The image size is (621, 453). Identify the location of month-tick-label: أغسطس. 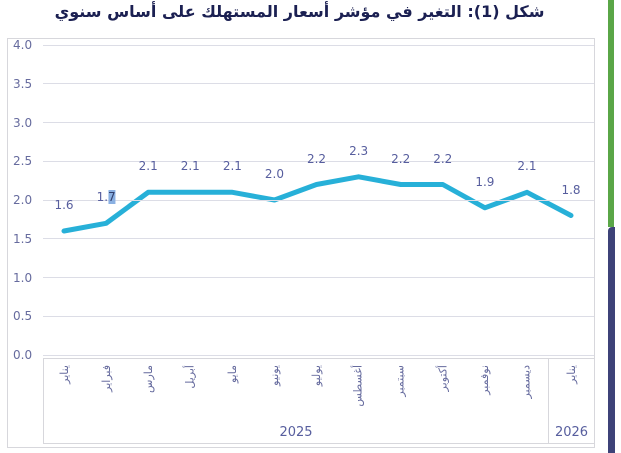
(358, 386).